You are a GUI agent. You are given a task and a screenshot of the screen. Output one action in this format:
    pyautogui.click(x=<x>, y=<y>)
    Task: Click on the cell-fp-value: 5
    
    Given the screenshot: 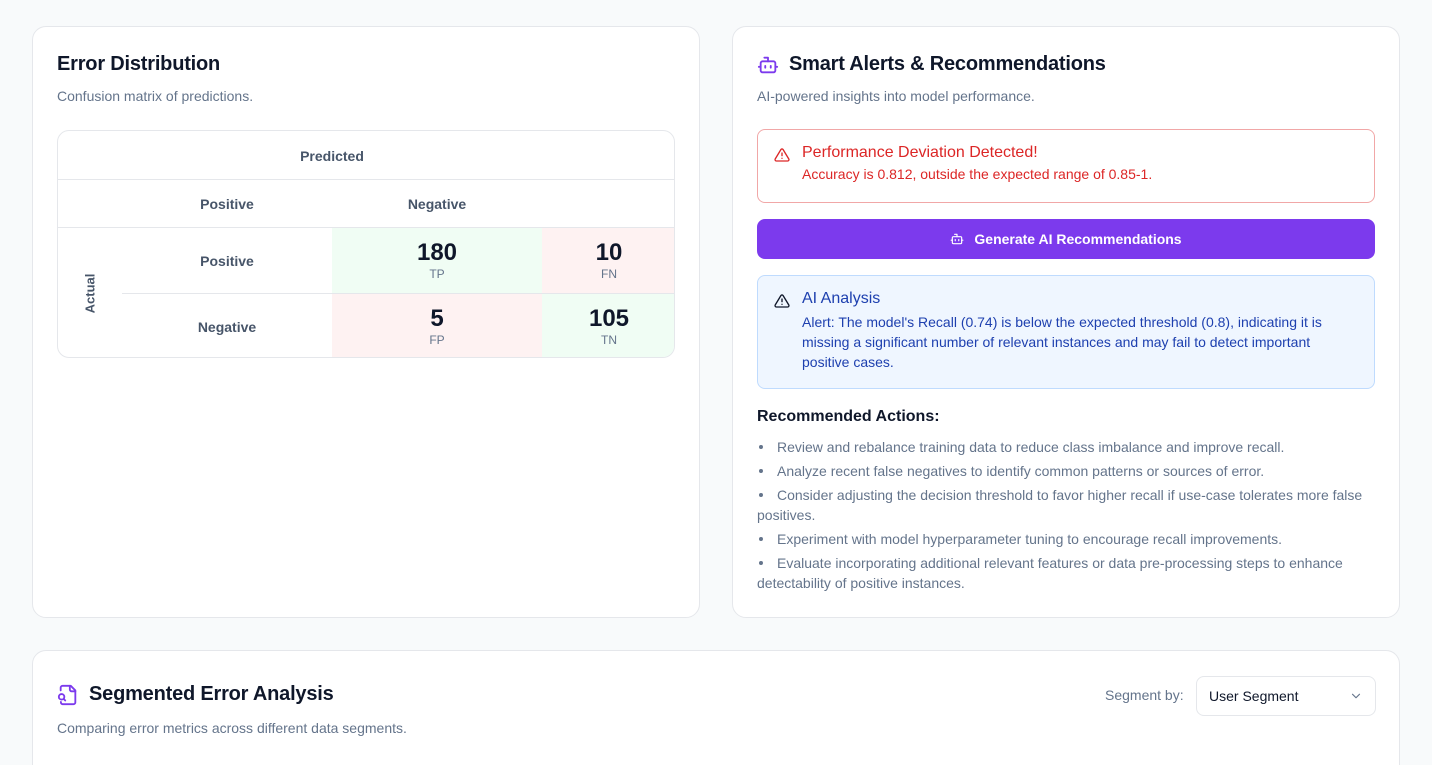 What is the action you would take?
    pyautogui.click(x=437, y=318)
    